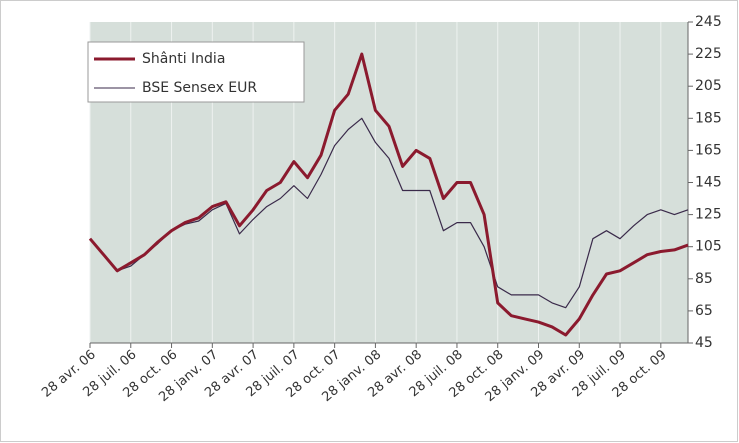  What do you see at coordinates (183, 59) in the screenshot?
I see `legend-label: Shânti India` at bounding box center [183, 59].